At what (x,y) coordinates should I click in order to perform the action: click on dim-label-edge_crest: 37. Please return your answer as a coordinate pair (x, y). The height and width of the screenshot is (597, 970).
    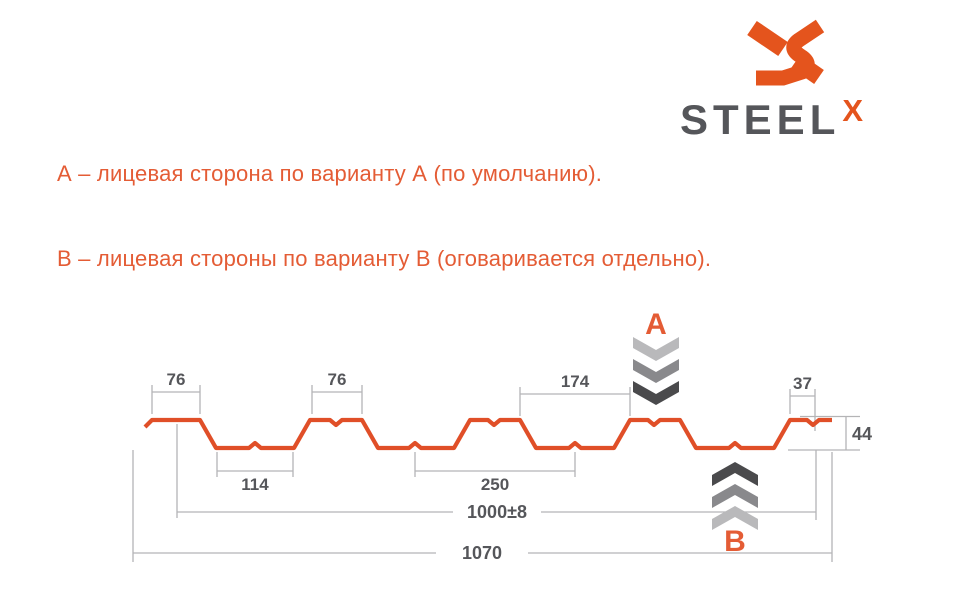
    Looking at the image, I should click on (802, 383).